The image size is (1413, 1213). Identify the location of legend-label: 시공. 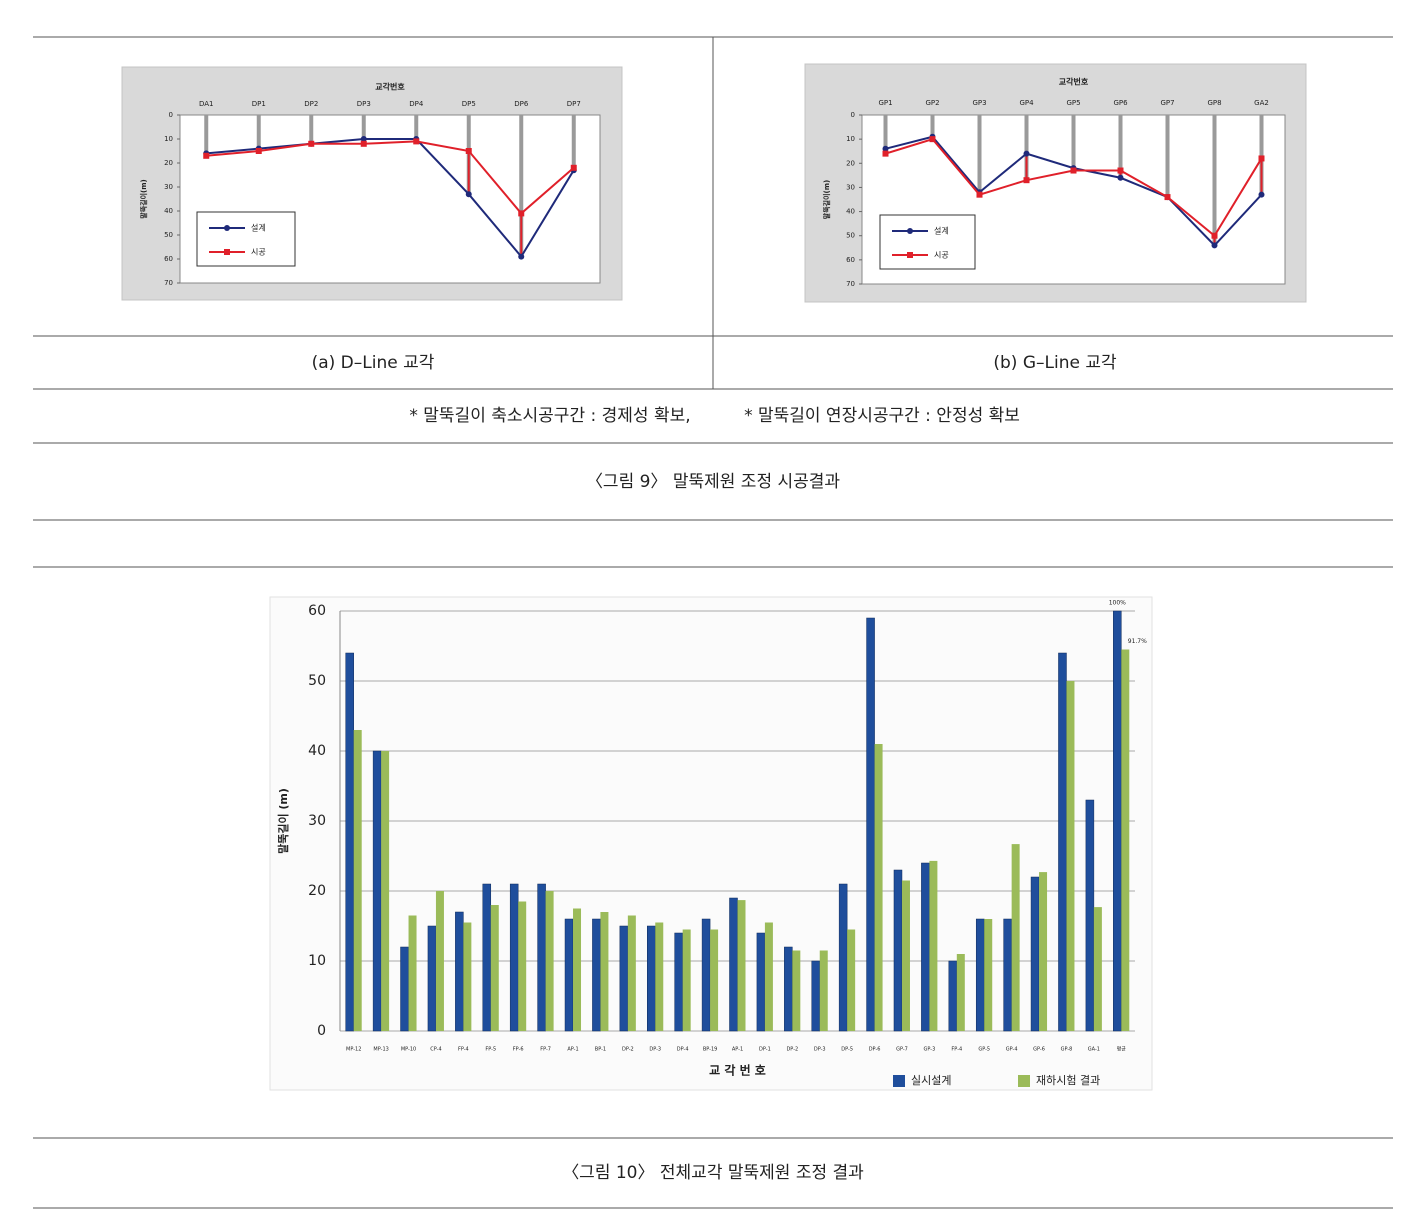
(258, 252).